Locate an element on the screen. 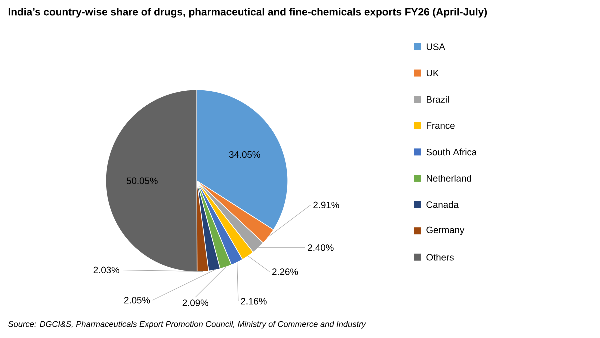  legend-label: Canada is located at coordinates (442, 204).